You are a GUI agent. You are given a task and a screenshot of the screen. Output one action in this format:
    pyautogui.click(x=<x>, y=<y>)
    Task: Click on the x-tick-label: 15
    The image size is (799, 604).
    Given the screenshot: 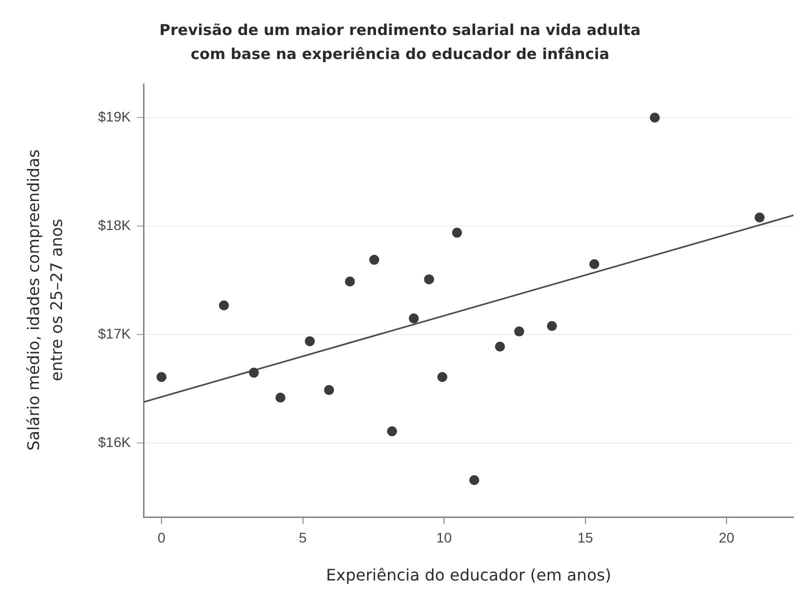 What is the action you would take?
    pyautogui.click(x=585, y=537)
    